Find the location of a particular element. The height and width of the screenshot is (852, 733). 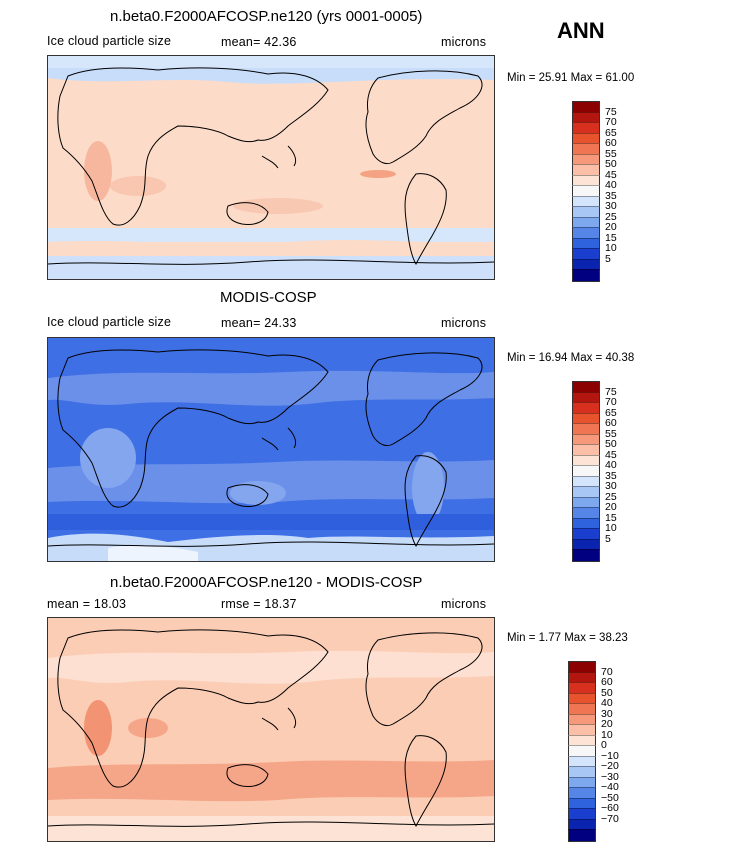

panel3-units: microns is located at coordinates (464, 604).